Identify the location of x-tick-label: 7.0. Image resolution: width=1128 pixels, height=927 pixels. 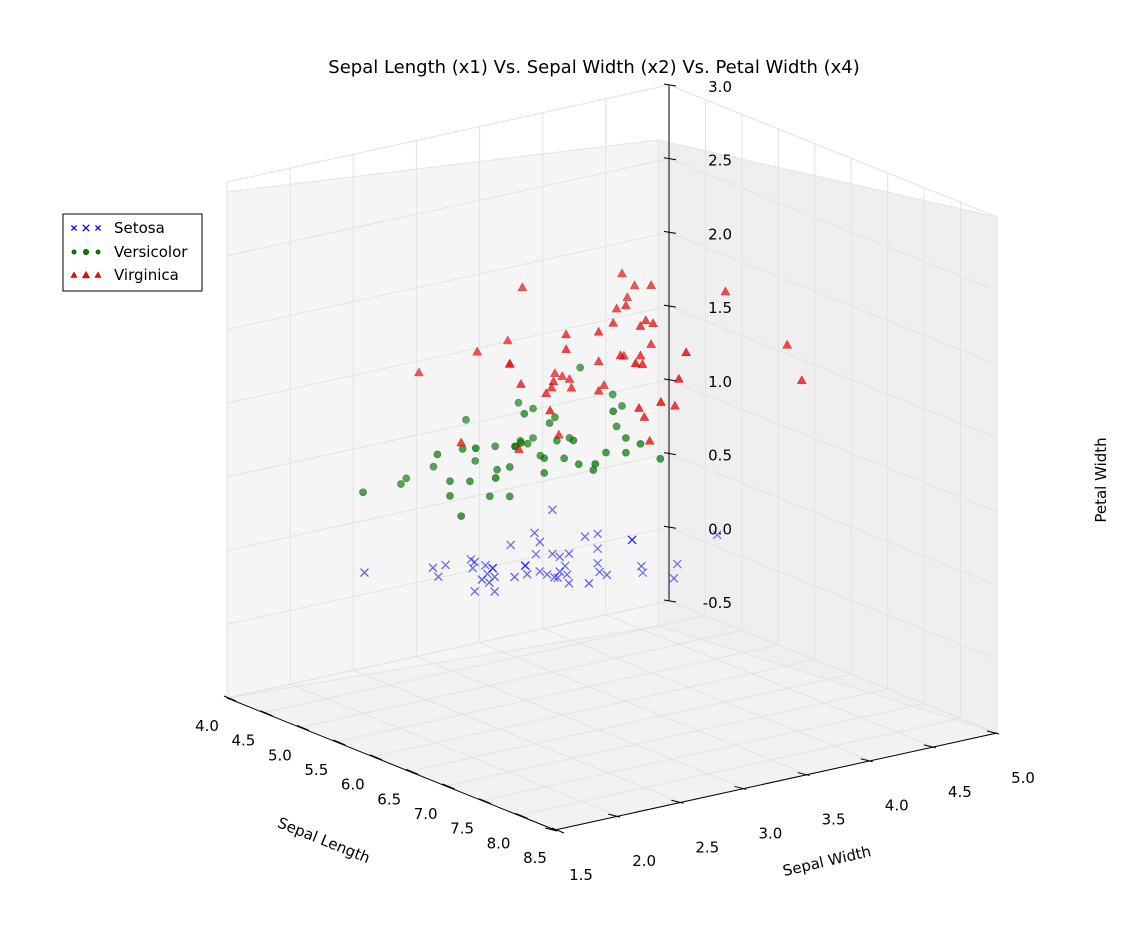
(426, 814).